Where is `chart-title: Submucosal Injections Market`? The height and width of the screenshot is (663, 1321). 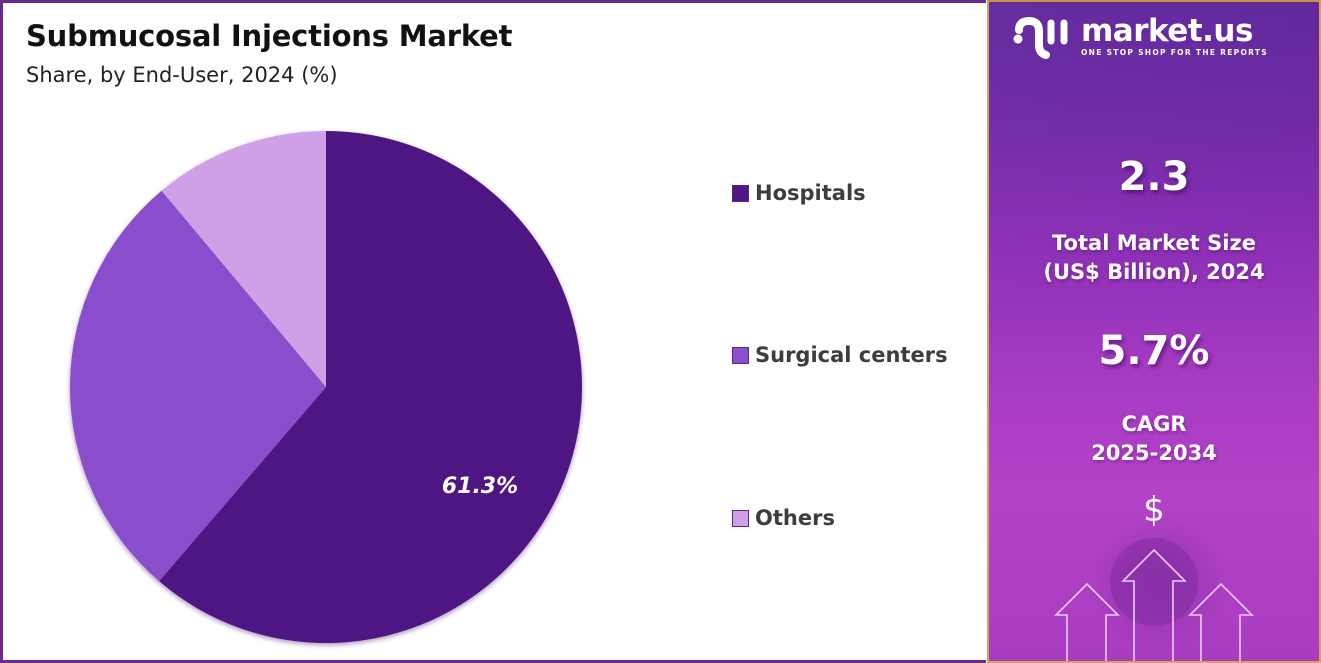 chart-title: Submucosal Injections Market is located at coordinates (269, 36).